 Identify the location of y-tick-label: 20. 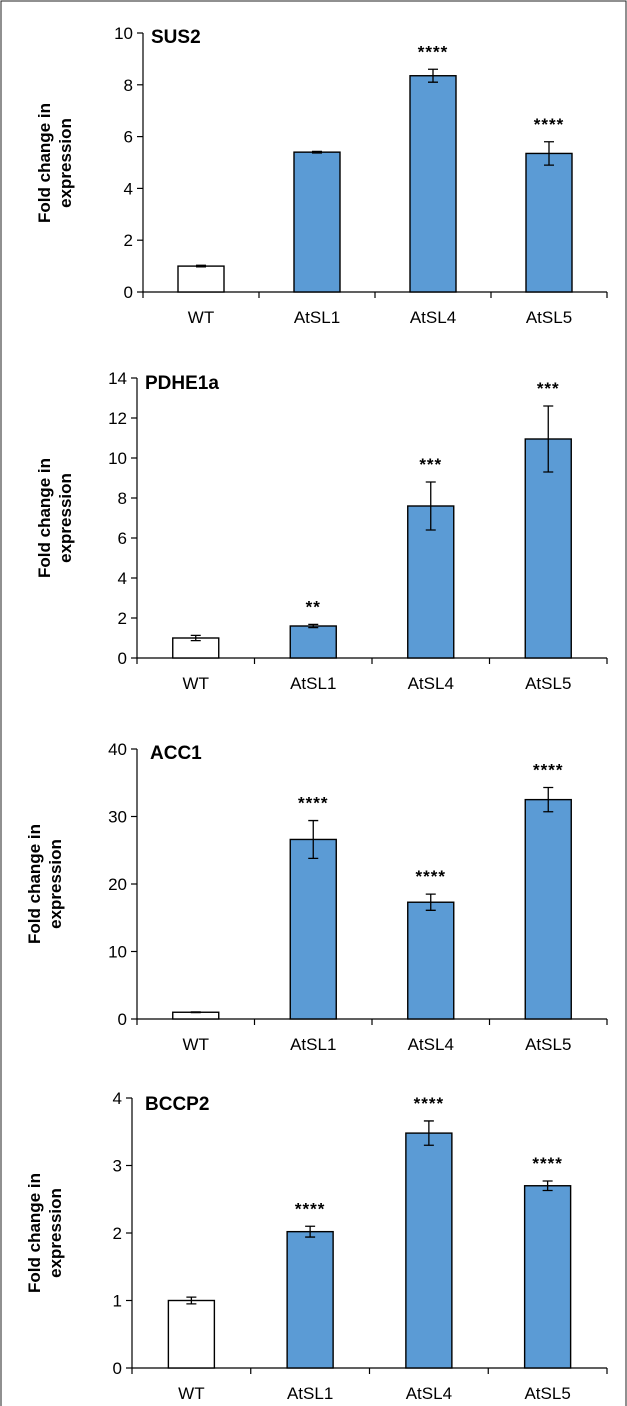
(117, 884).